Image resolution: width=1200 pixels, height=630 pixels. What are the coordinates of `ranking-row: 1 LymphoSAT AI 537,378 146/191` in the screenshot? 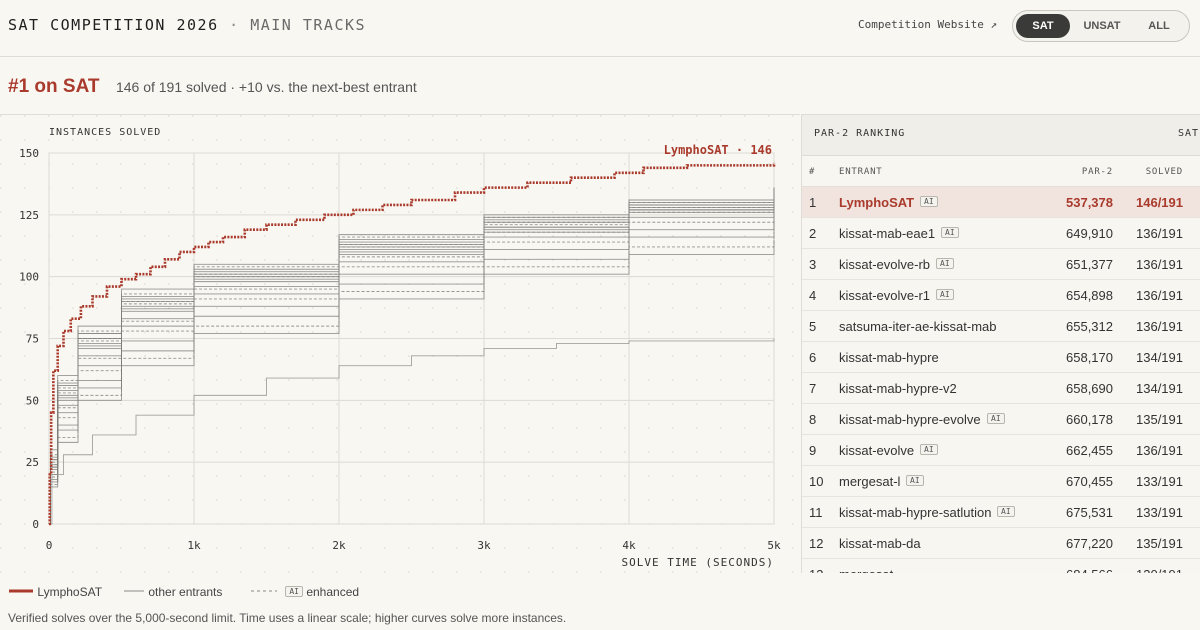 It's located at (1001, 202).